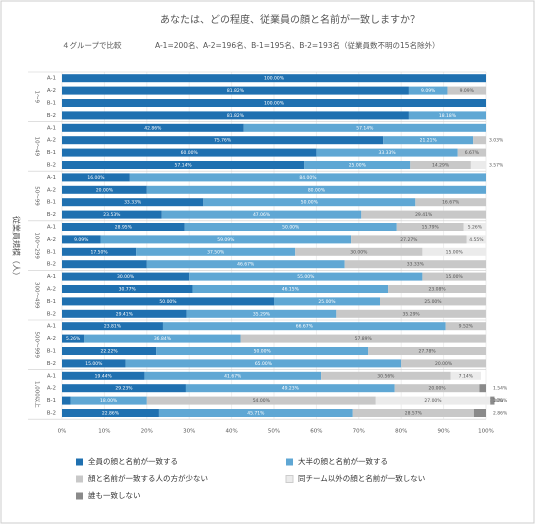  I want to click on value-label: 17.50%, so click(100, 252).